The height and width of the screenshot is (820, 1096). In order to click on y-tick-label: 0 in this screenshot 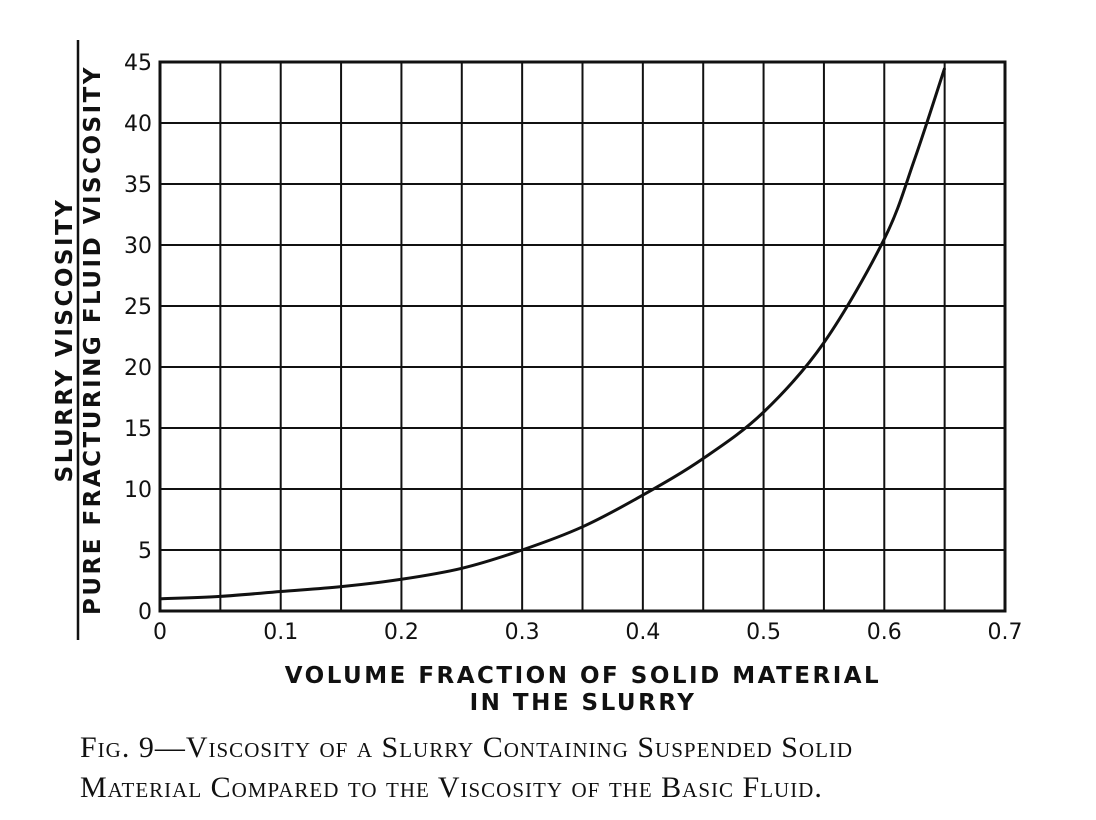, I will do `click(145, 612)`.